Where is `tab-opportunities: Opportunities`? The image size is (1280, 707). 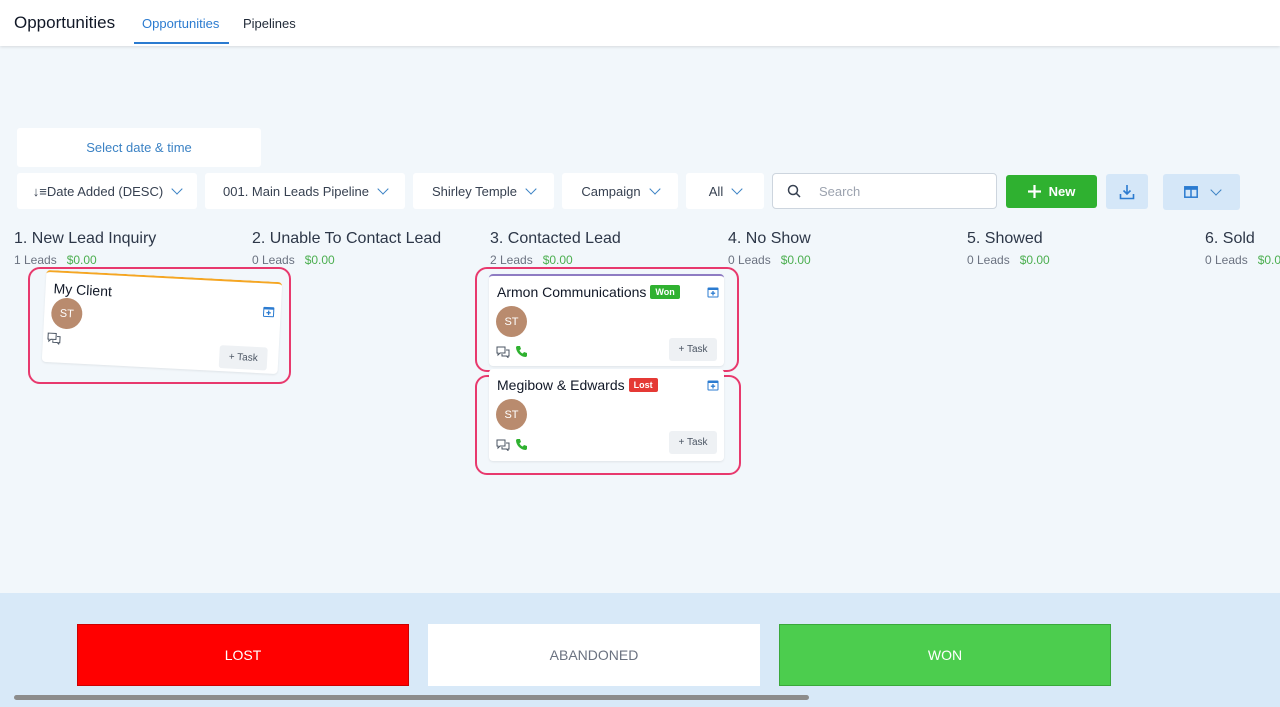
tab-opportunities: Opportunities is located at coordinates (181, 23).